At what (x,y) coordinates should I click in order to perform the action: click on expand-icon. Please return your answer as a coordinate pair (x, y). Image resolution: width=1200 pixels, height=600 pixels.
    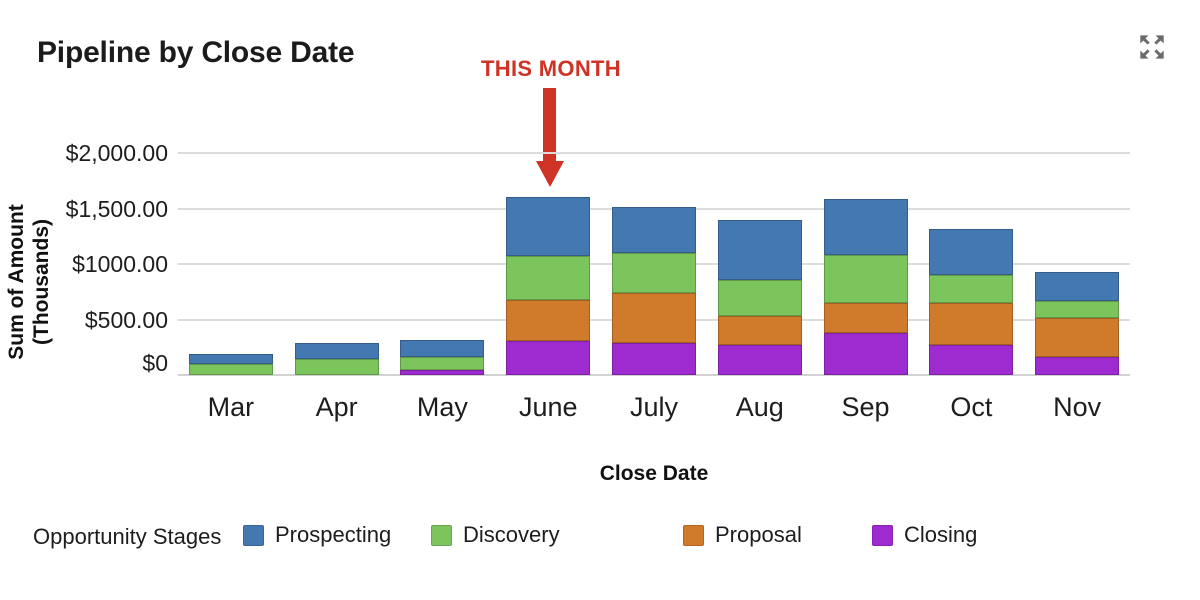
    Looking at the image, I should click on (1152, 47).